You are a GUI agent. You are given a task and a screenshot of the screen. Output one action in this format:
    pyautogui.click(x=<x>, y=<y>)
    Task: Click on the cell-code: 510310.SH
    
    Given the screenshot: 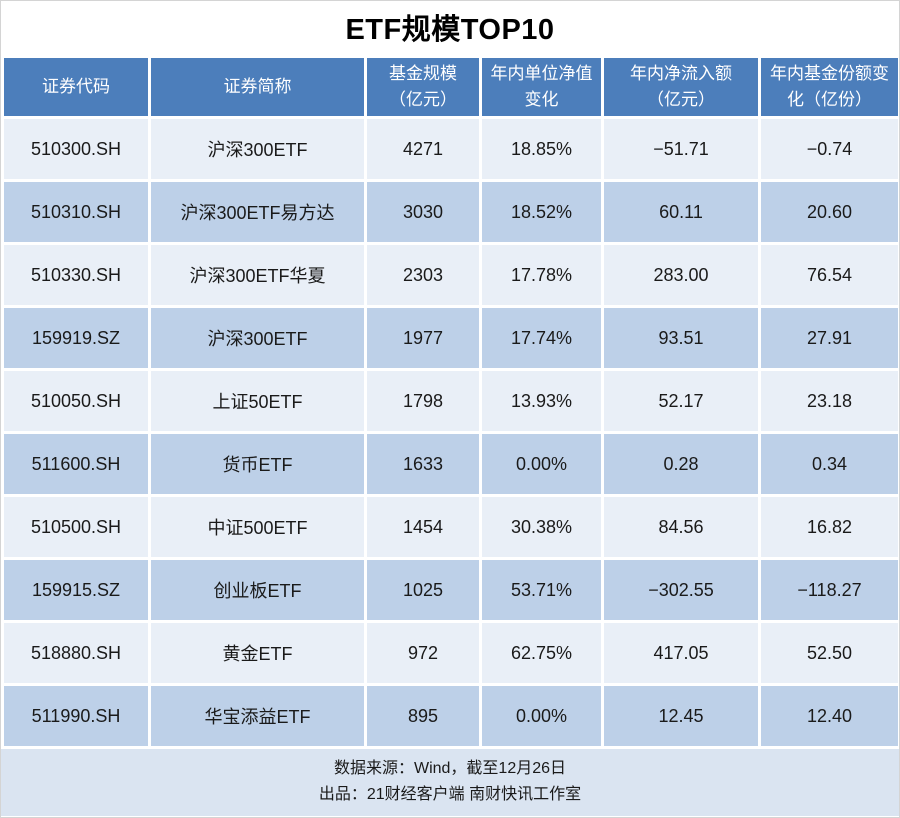 What is the action you would take?
    pyautogui.click(x=76, y=212)
    